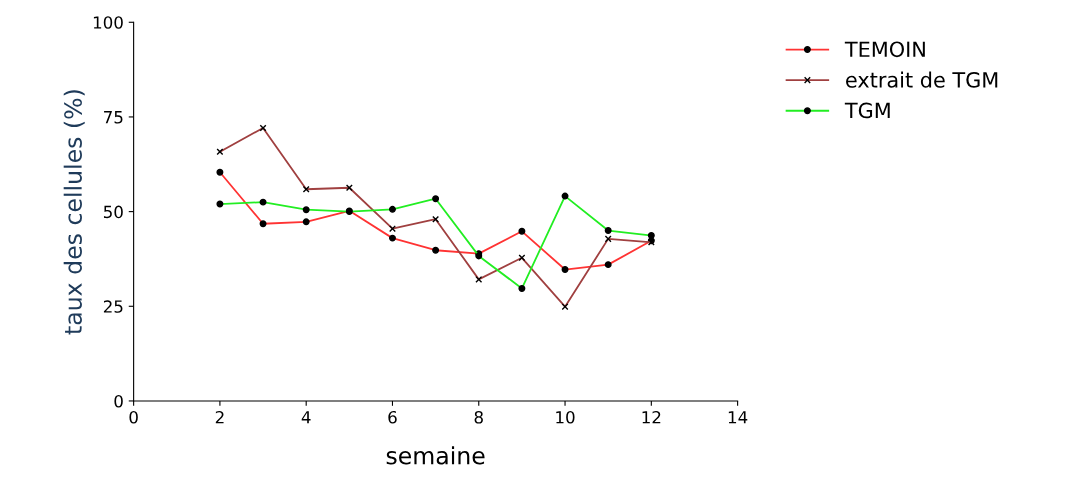 This screenshot has width=1069, height=495. I want to click on y-tick-label: 50, so click(113, 212).